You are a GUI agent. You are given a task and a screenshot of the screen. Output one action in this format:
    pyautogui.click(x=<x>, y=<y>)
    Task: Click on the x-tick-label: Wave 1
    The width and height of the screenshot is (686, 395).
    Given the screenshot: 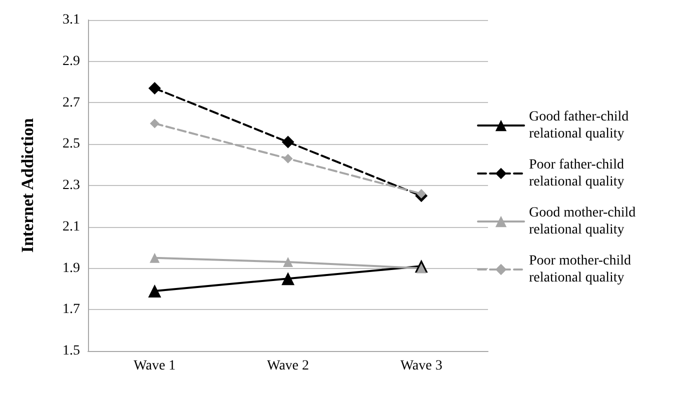 What is the action you would take?
    pyautogui.click(x=155, y=366)
    